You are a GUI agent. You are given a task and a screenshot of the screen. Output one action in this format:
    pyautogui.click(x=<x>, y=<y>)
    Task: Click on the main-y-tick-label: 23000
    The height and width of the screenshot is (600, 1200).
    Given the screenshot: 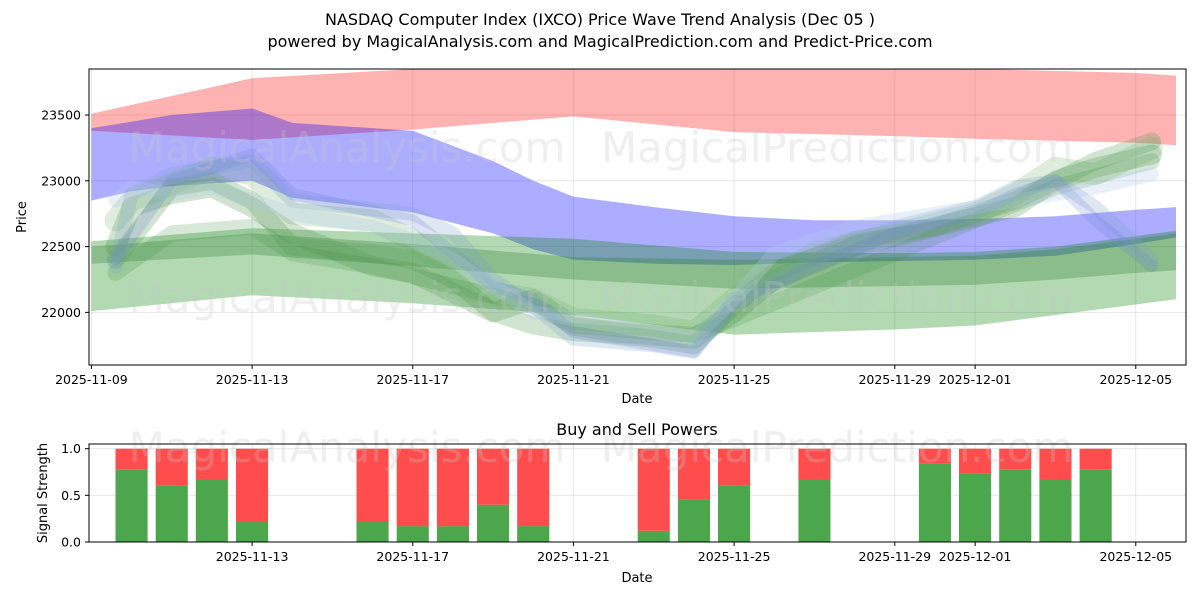 What is the action you would take?
    pyautogui.click(x=61, y=180)
    